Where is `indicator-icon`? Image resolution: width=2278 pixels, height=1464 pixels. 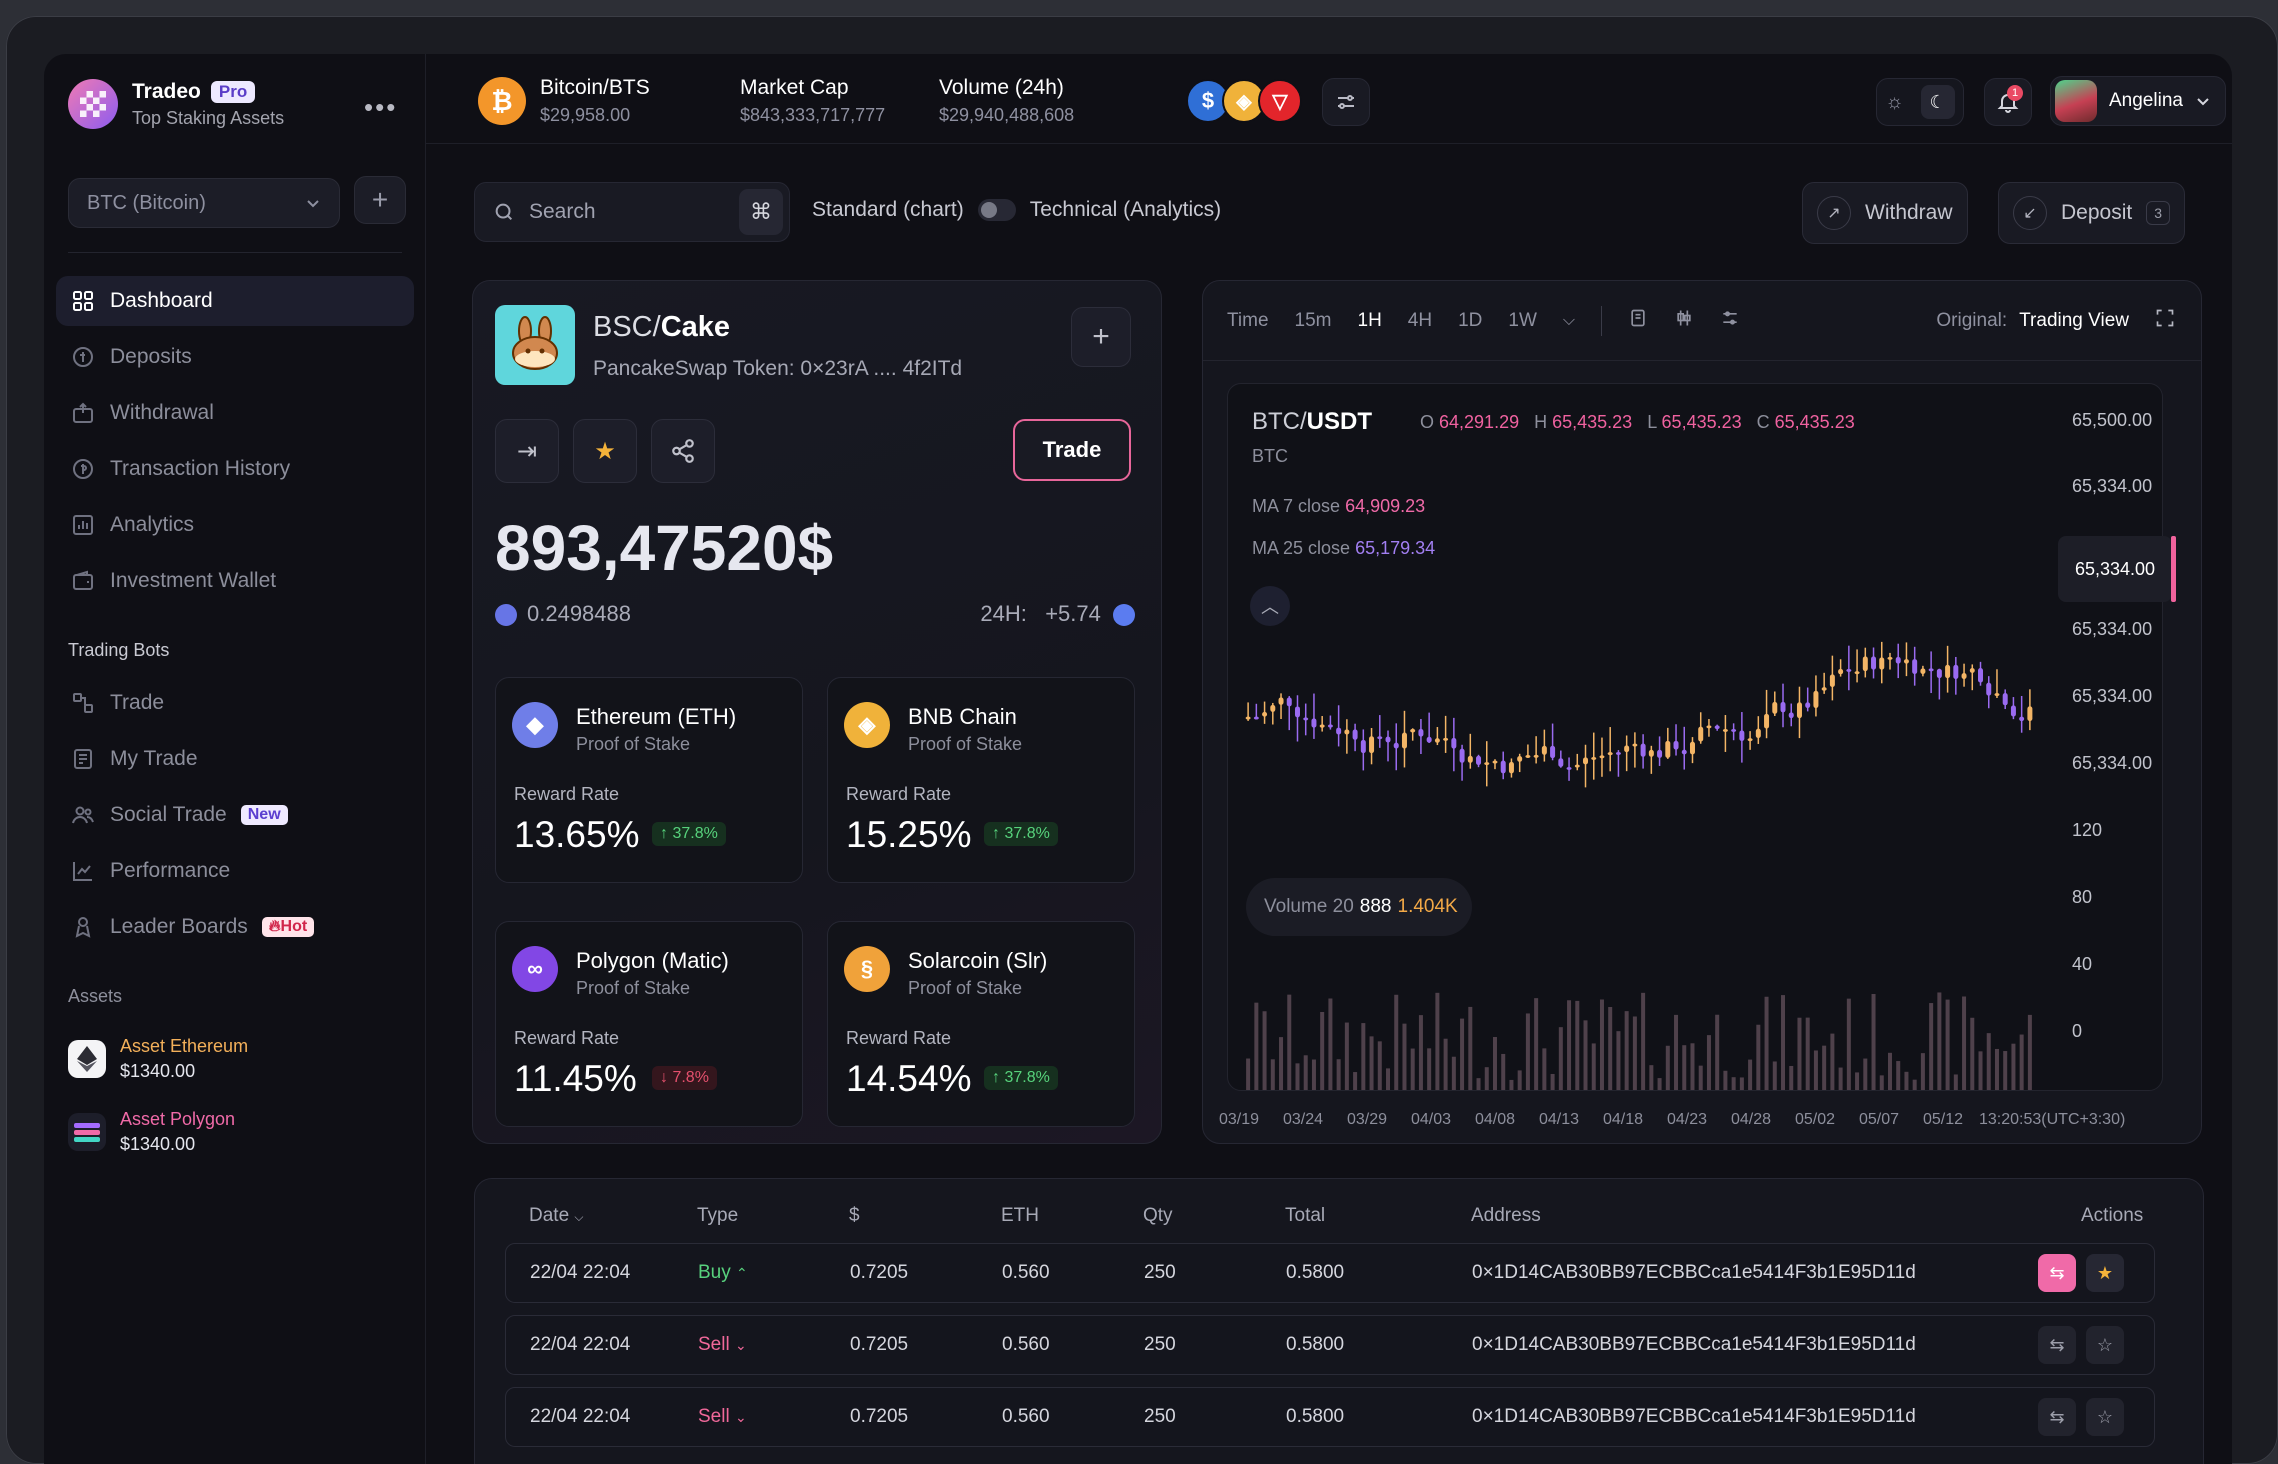 indicator-icon is located at coordinates (1638, 321).